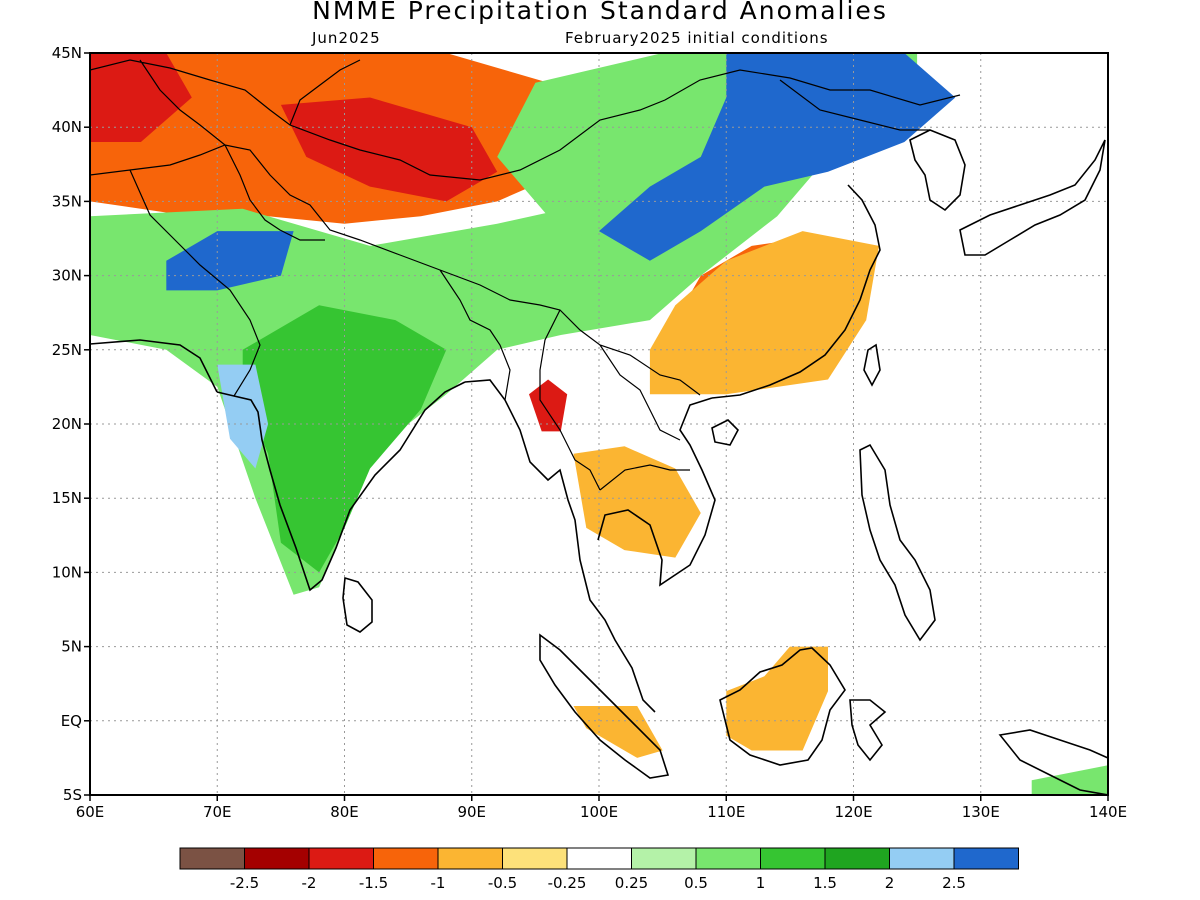 This screenshot has height=900, width=1200. What do you see at coordinates (357, 604) in the screenshot?
I see `sri-lanka-coastline` at bounding box center [357, 604].